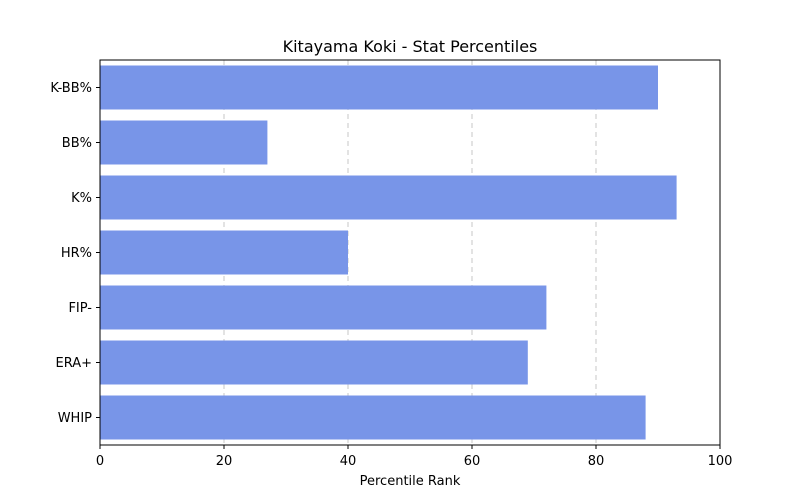 This screenshot has height=500, width=800. What do you see at coordinates (71, 88) in the screenshot?
I see `y-tick-label: K-BB%` at bounding box center [71, 88].